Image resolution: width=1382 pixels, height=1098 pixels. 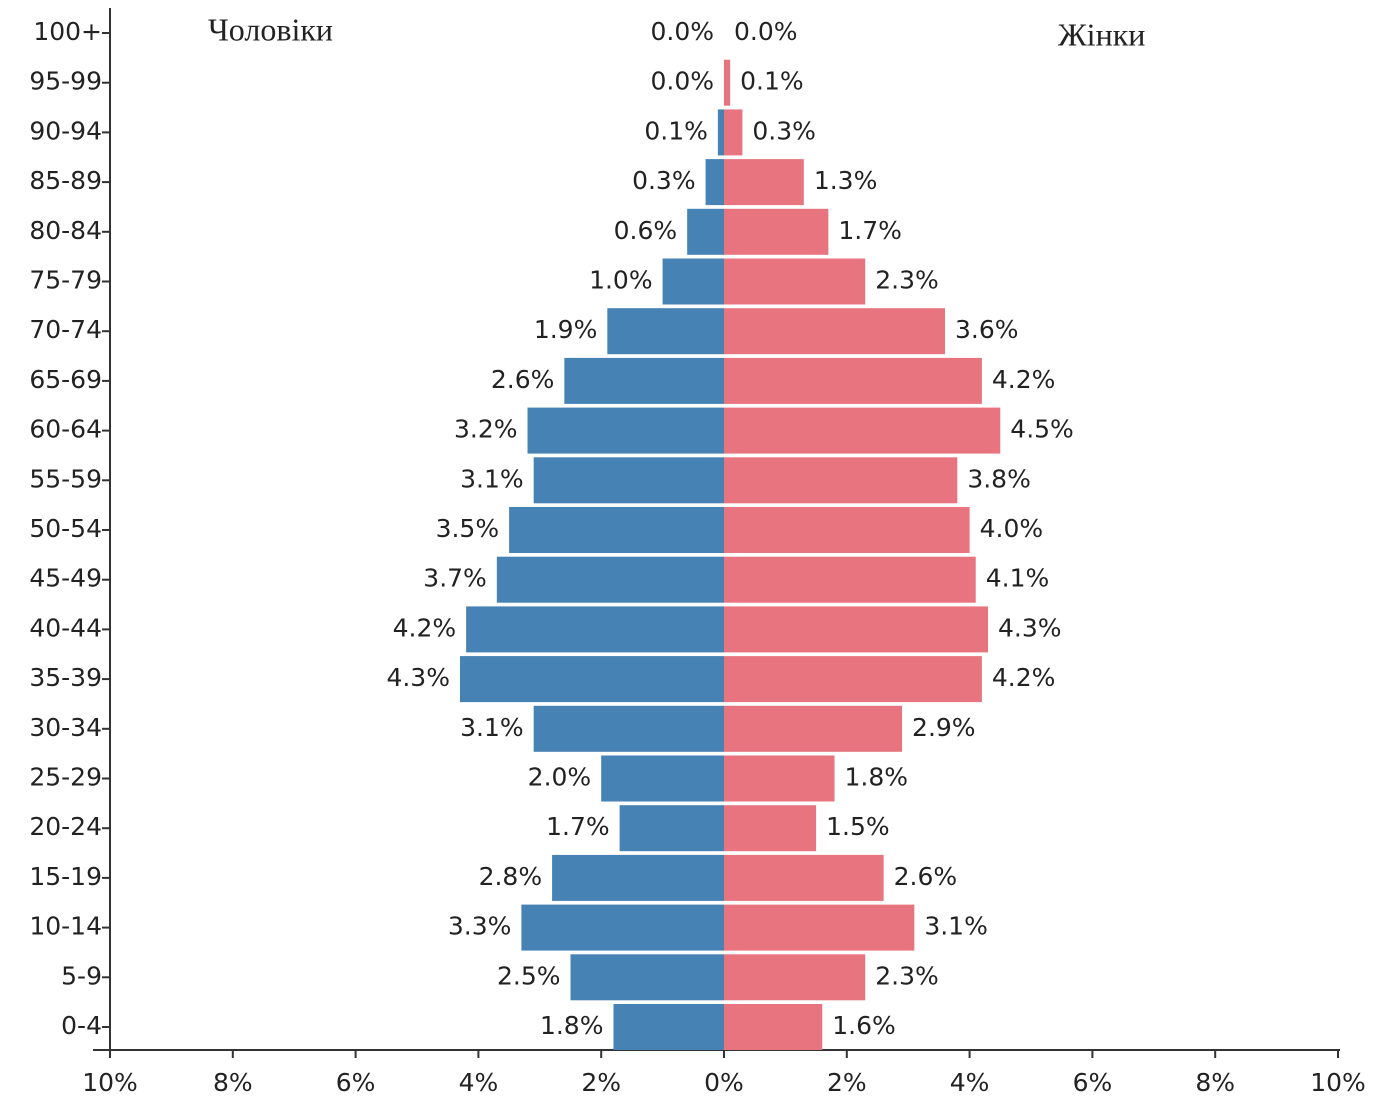 What do you see at coordinates (270, 29) in the screenshot?
I see `legend-label: Чоловіки` at bounding box center [270, 29].